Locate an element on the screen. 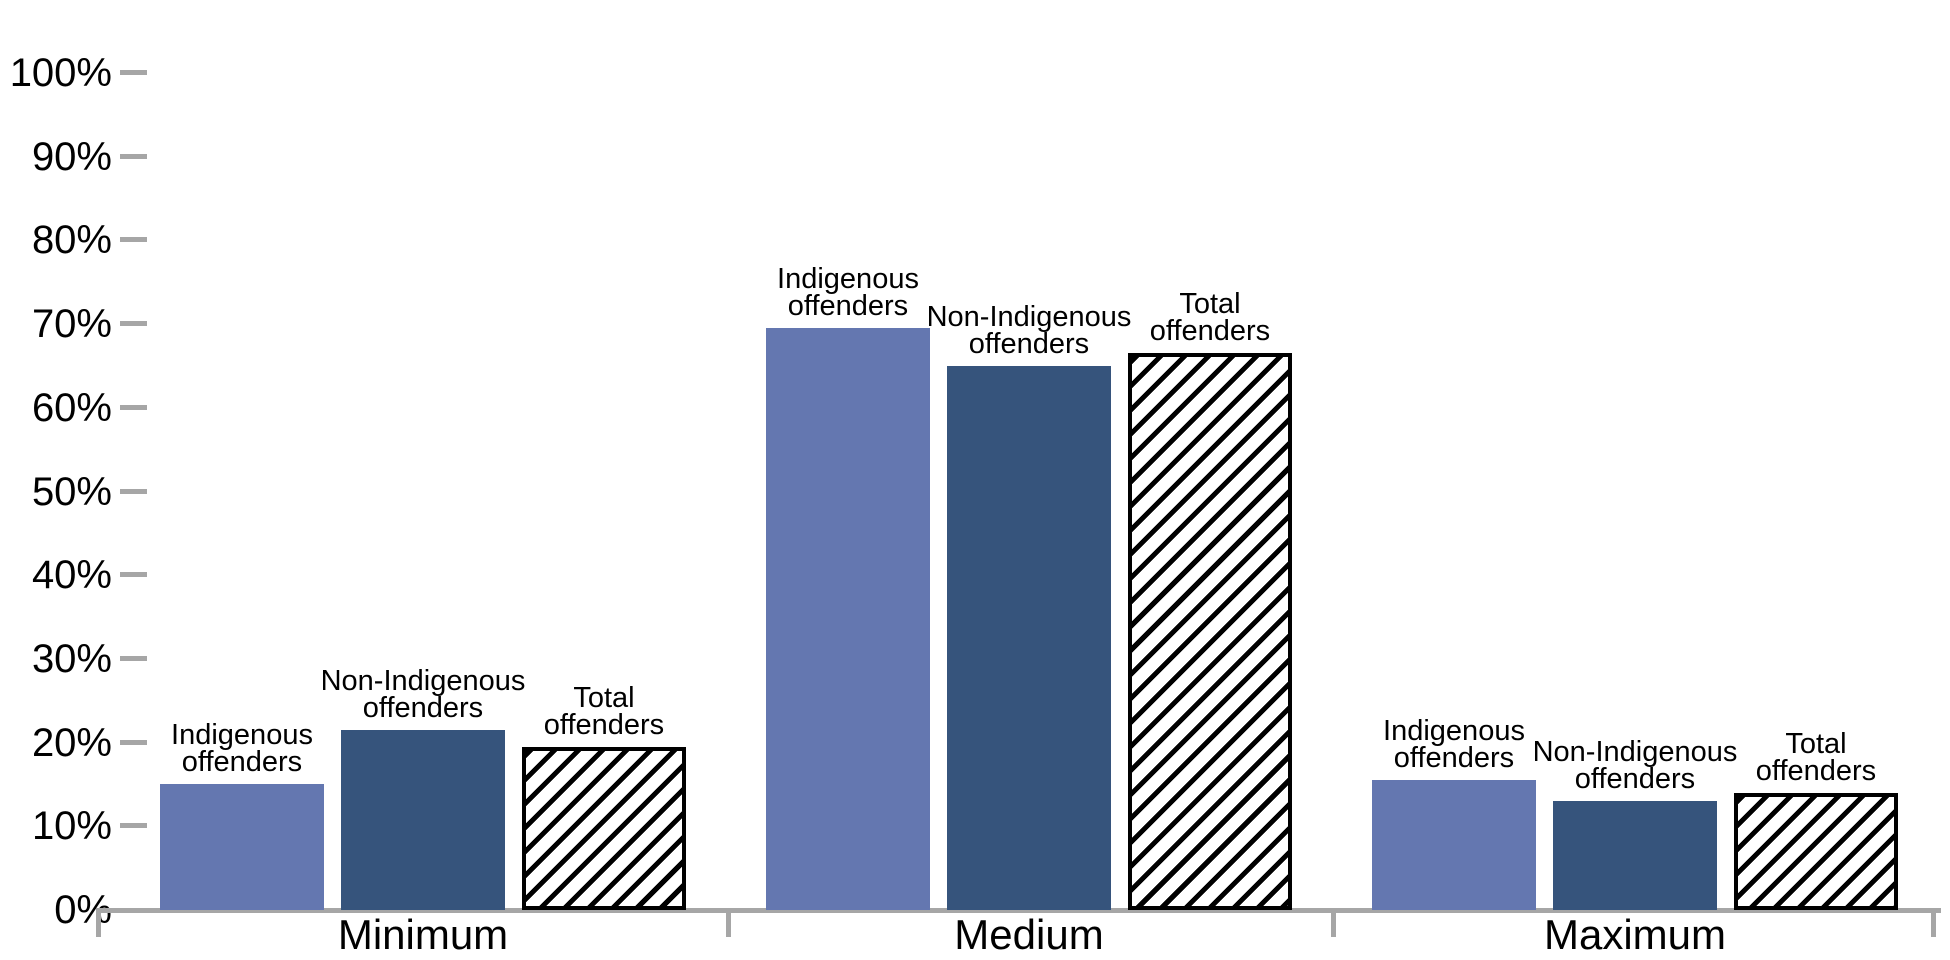  y-axis-label-100: 100% is located at coordinates (60, 73).